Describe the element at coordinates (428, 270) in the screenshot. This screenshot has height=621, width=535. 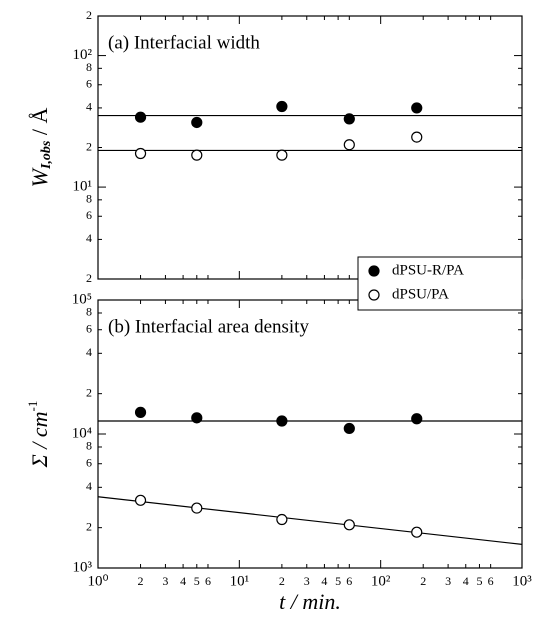
I see `legend-label: dPSU-R/PA` at that location.